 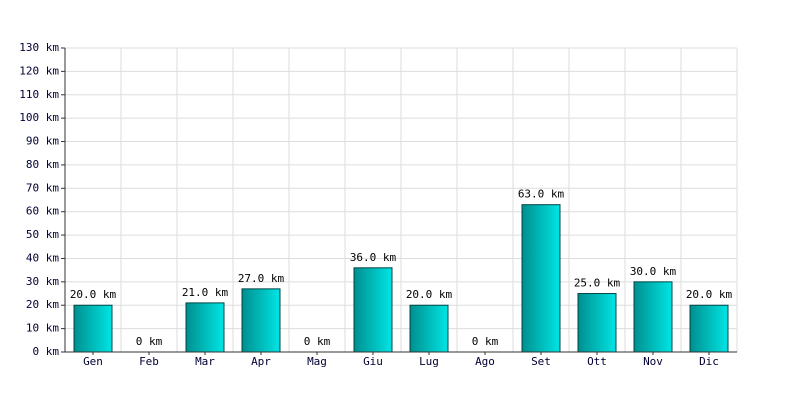 I want to click on y-tick-label: 0 km, so click(x=46, y=351).